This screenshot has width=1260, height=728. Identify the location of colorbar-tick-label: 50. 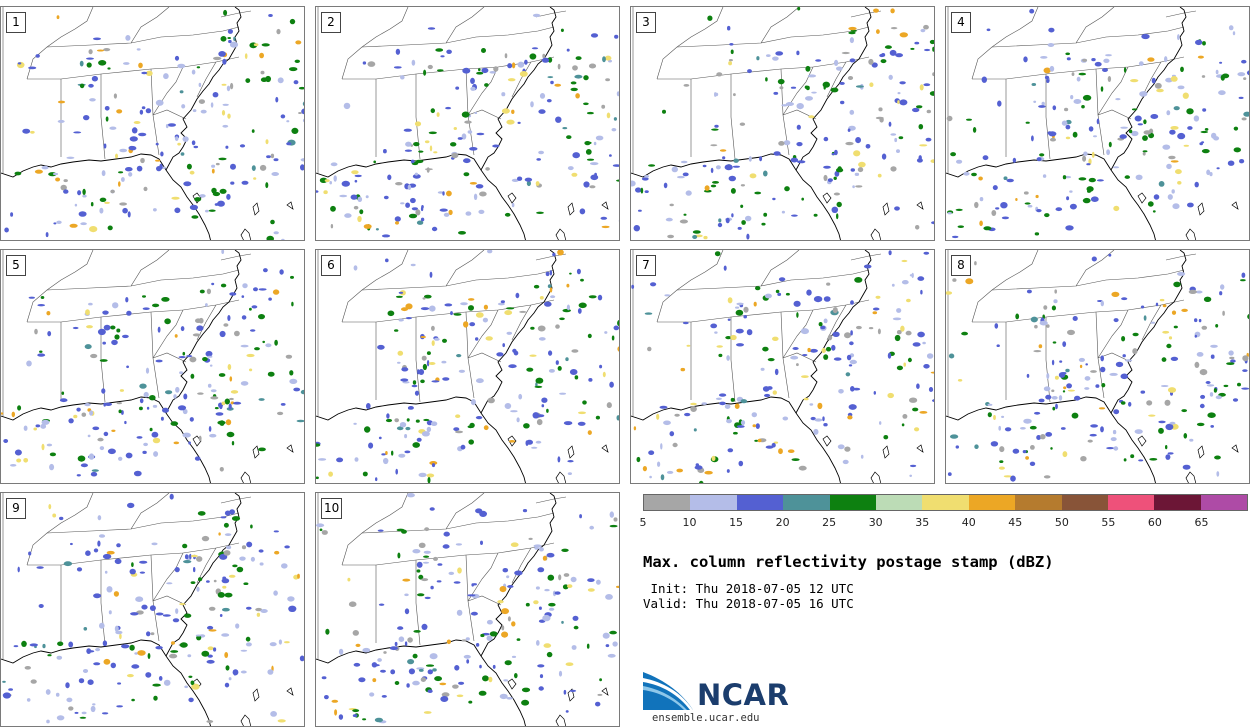
(1061, 522).